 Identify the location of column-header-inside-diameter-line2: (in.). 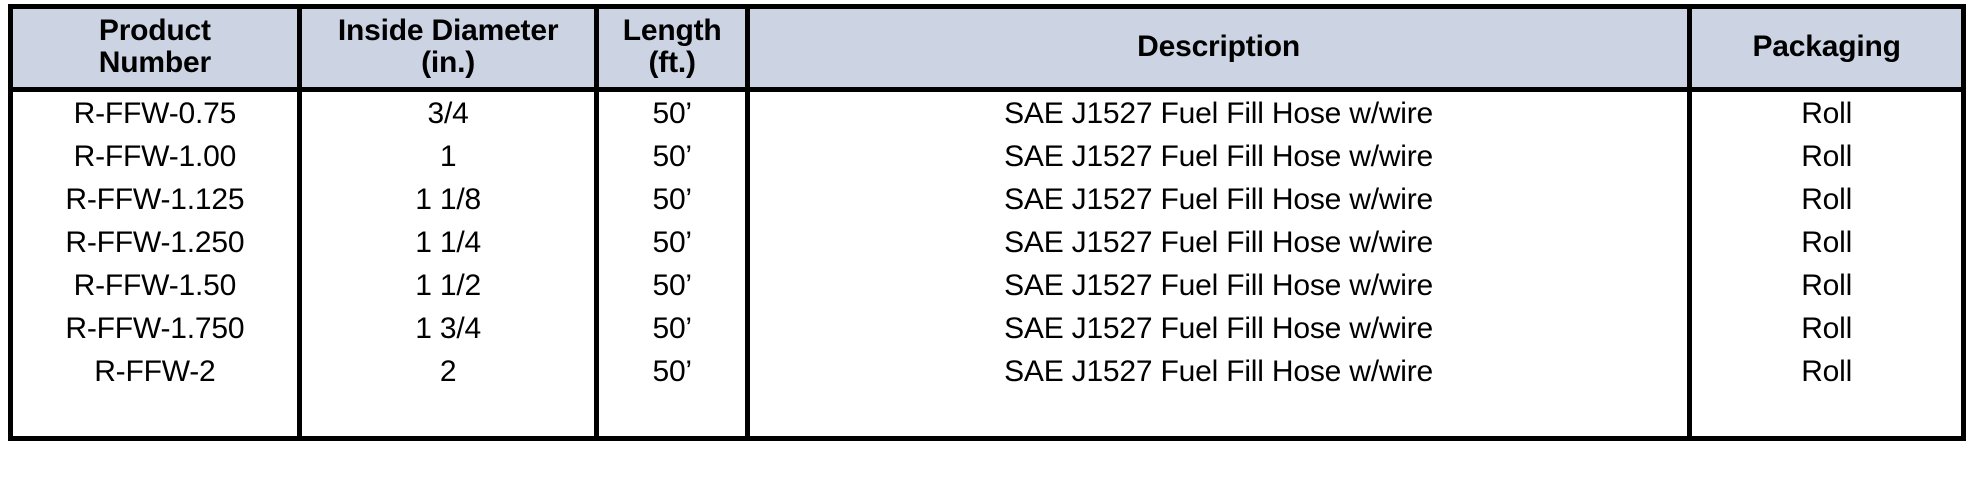
(448, 63).